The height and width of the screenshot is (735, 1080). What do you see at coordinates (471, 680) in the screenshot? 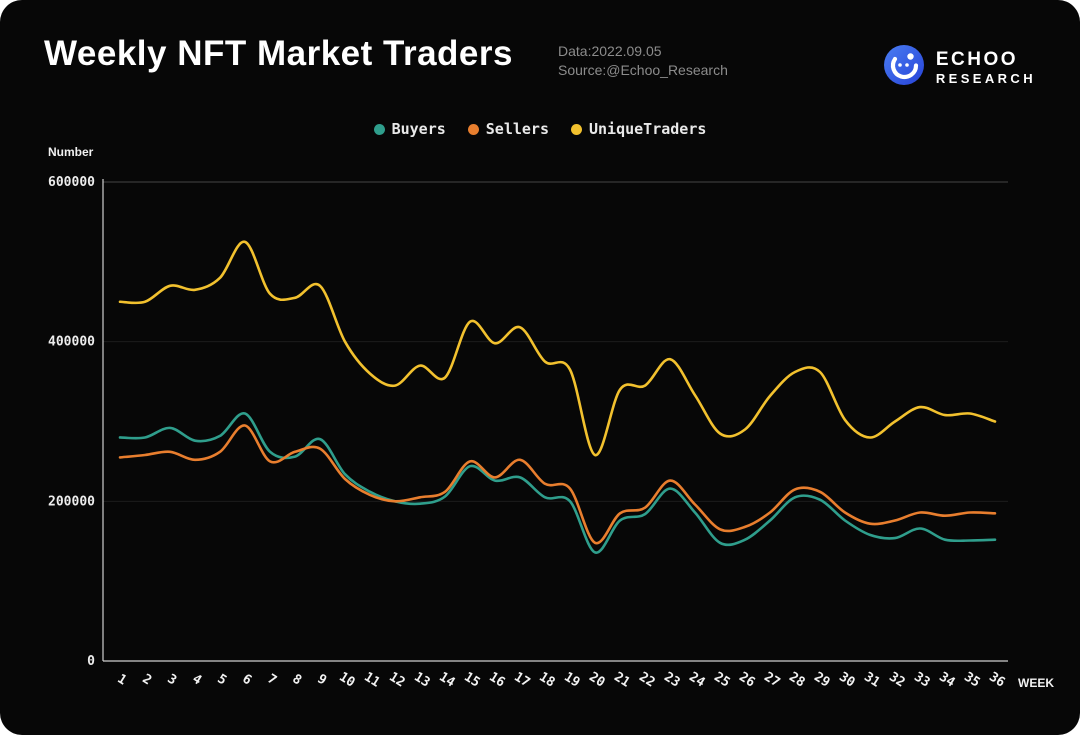
I see `x-tick-label: 15` at bounding box center [471, 680].